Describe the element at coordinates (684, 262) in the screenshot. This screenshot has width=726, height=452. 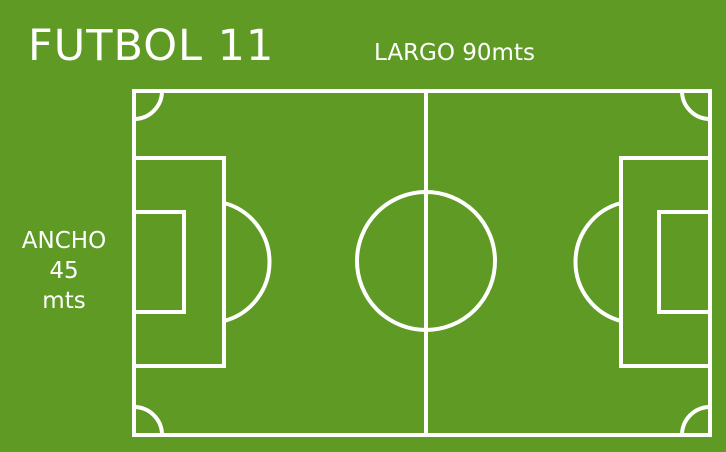
I see `right-goal-area` at that location.